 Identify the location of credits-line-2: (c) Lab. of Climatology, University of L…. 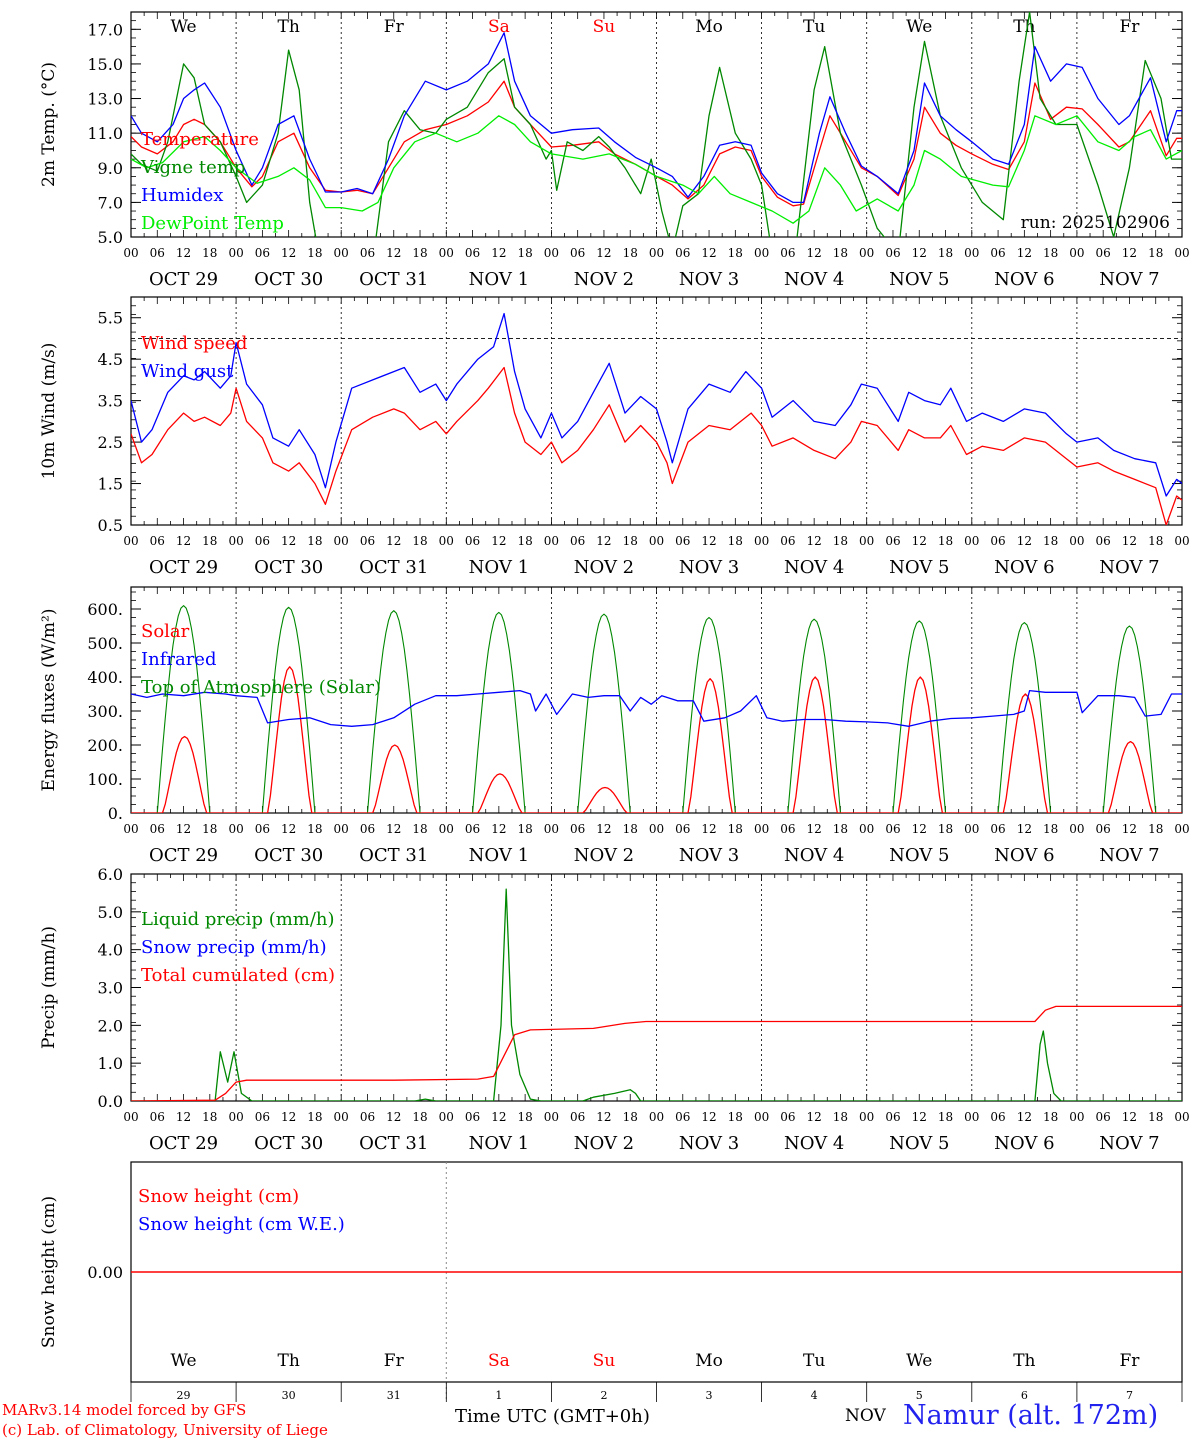
(165, 1430).